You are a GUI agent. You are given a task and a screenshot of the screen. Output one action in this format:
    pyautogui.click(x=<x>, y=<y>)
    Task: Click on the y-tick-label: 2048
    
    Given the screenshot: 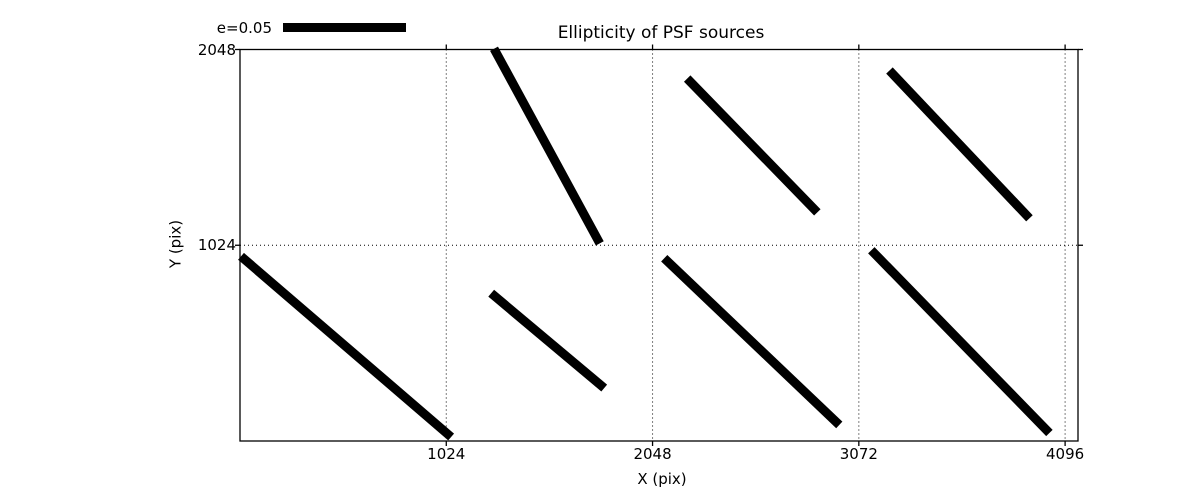 What is the action you would take?
    pyautogui.click(x=216, y=49)
    